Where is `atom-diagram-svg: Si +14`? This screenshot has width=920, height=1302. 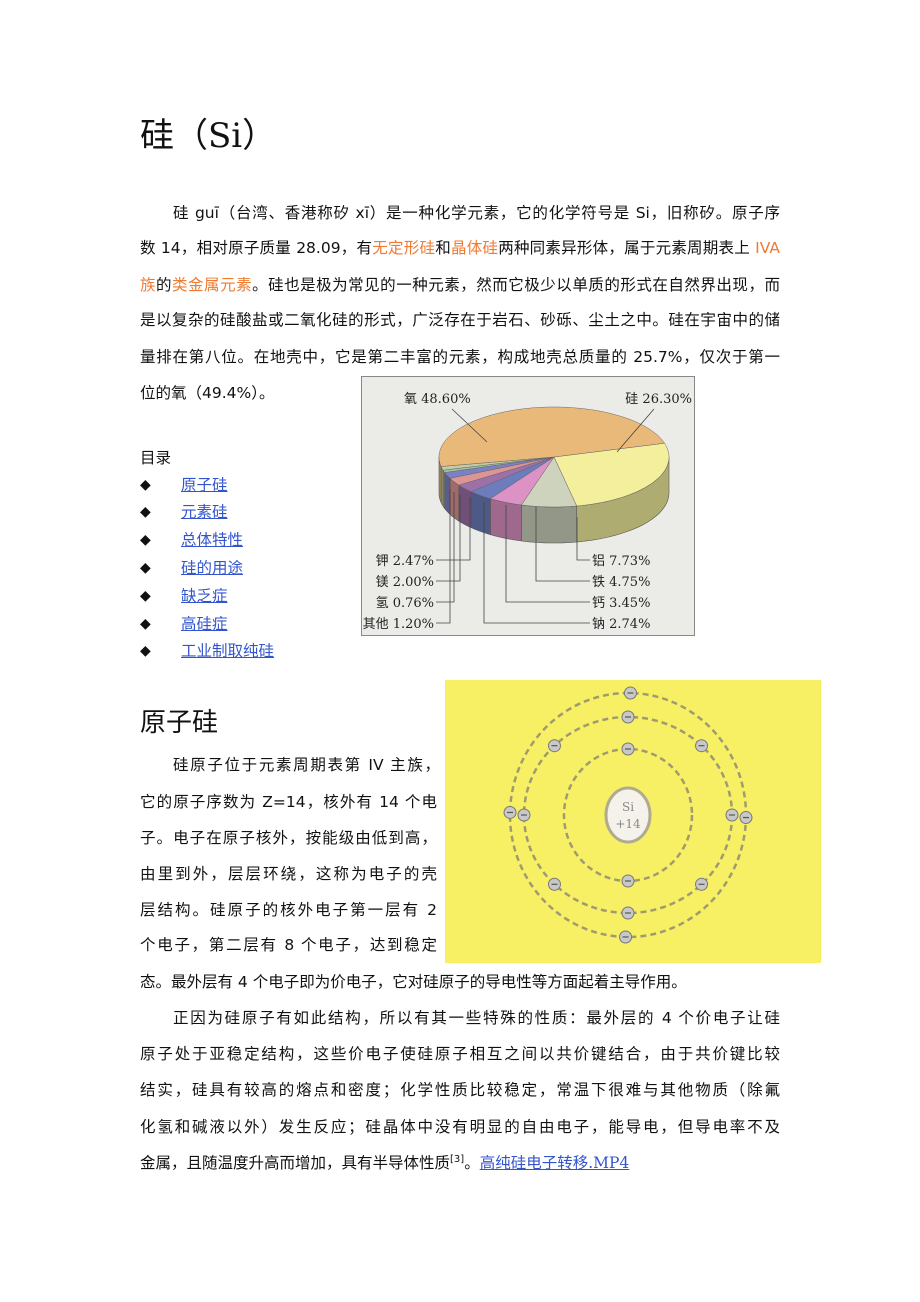 atom-diagram-svg: Si +14 is located at coordinates (628, 815).